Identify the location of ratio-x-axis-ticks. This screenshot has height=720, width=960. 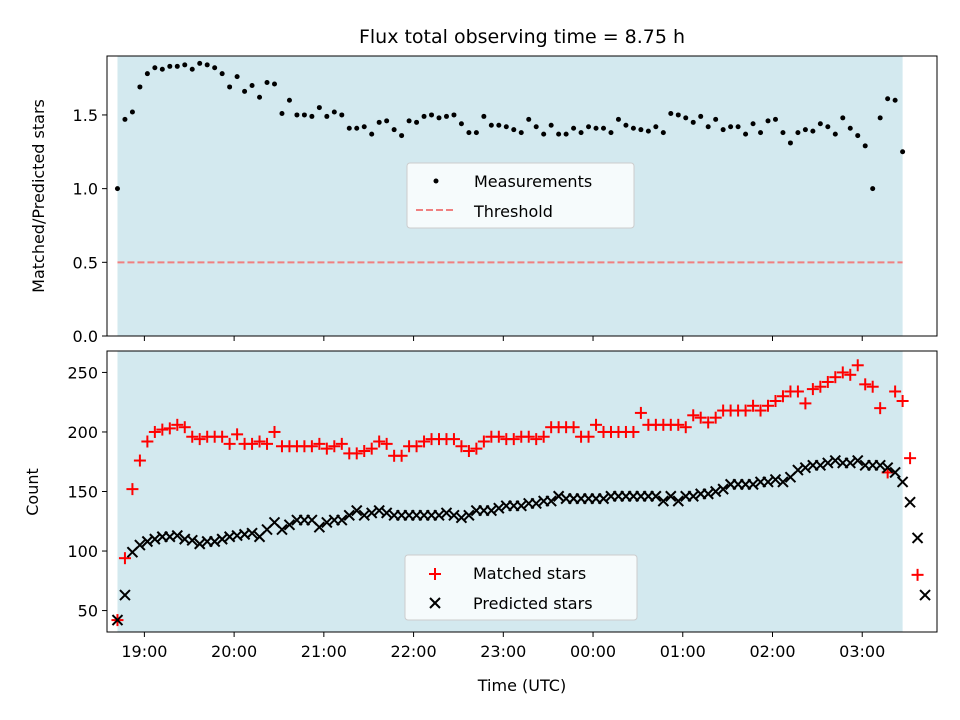
(503, 338).